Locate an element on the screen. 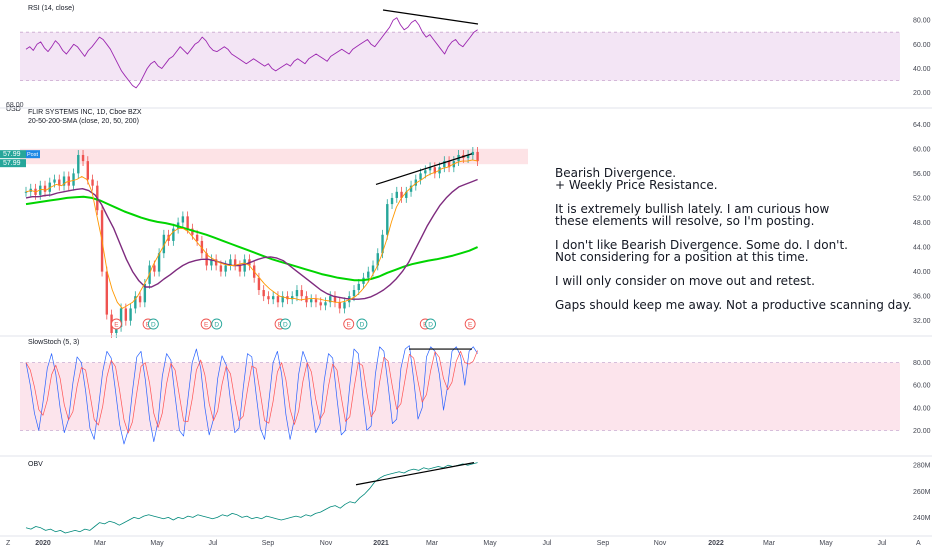 This screenshot has width=932, height=550. price-y-tick: 52.00 is located at coordinates (922, 198).